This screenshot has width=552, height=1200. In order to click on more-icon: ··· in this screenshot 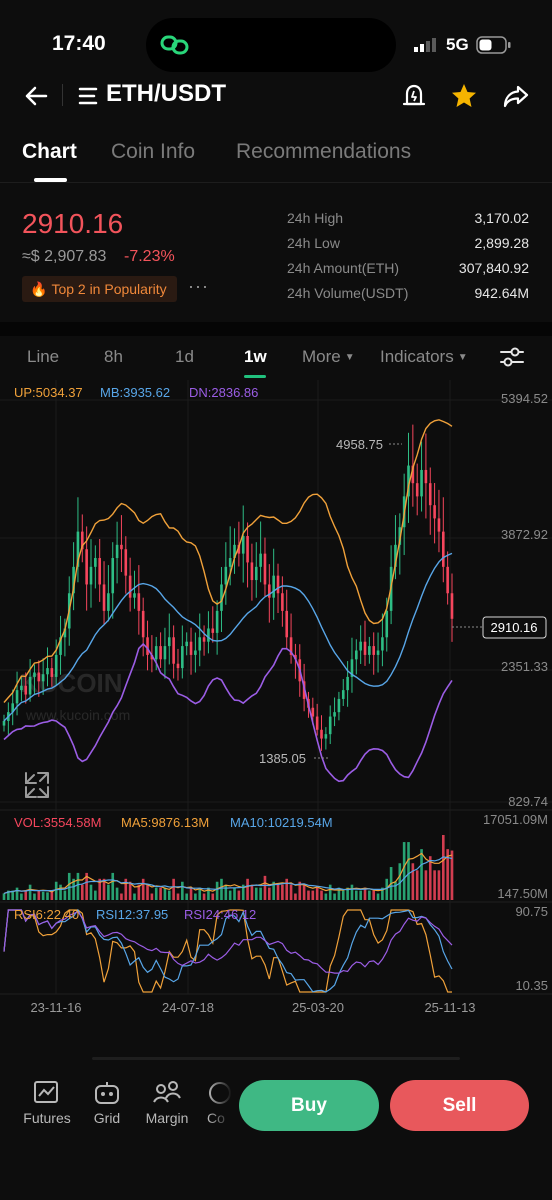, I will do `click(198, 286)`.